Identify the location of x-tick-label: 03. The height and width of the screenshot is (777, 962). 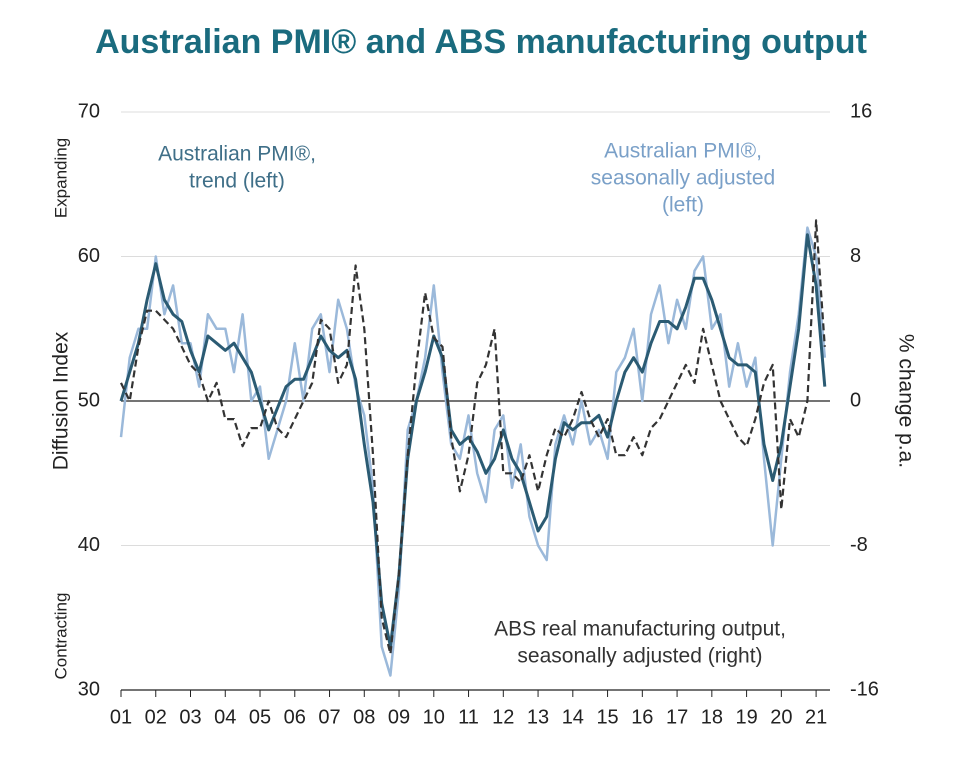
(190, 717).